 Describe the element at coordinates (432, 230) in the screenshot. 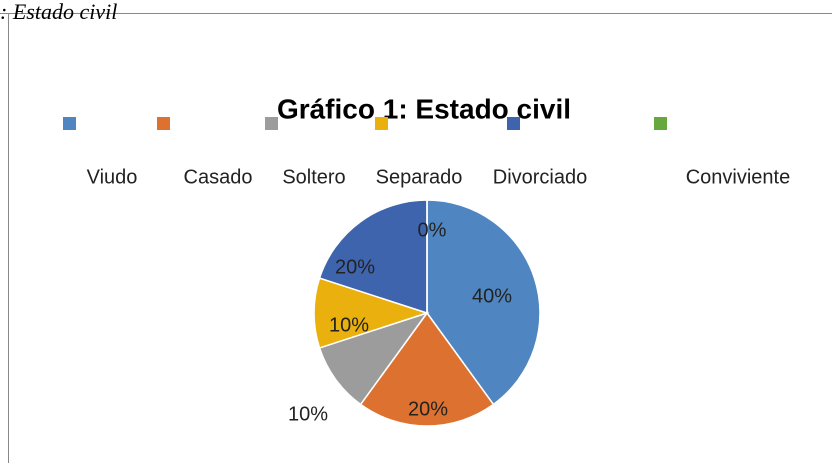

I see `data-label: 0%` at that location.